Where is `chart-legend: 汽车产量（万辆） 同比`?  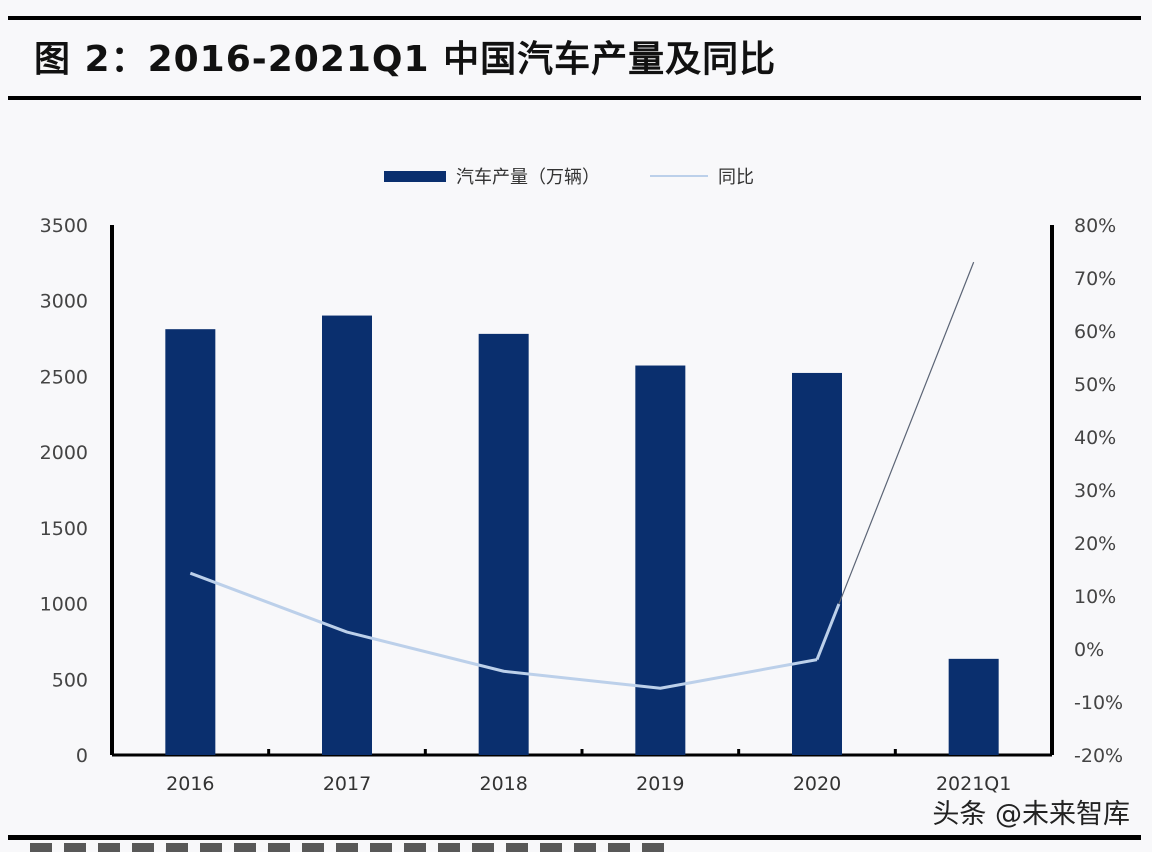
chart-legend: 汽车产量（万辆） 同比 is located at coordinates (569, 176).